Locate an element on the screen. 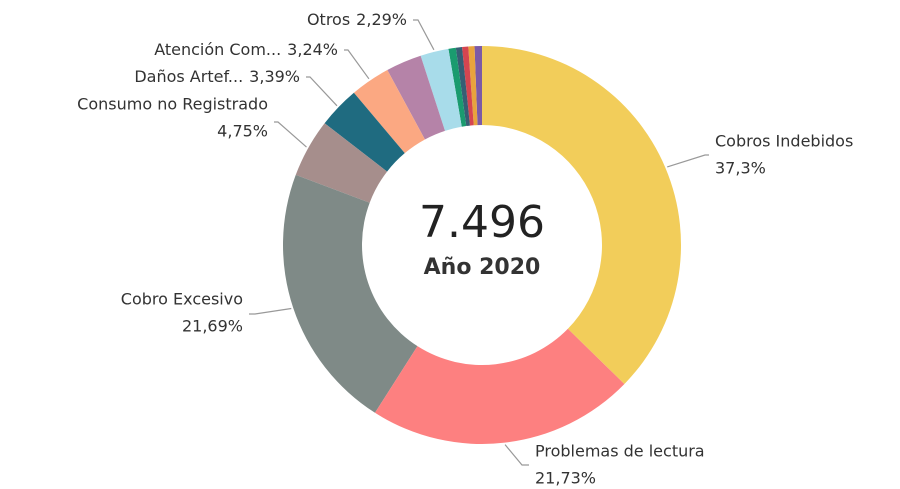 The height and width of the screenshot is (489, 900). slice-label: Otros 2,29% is located at coordinates (357, 19).